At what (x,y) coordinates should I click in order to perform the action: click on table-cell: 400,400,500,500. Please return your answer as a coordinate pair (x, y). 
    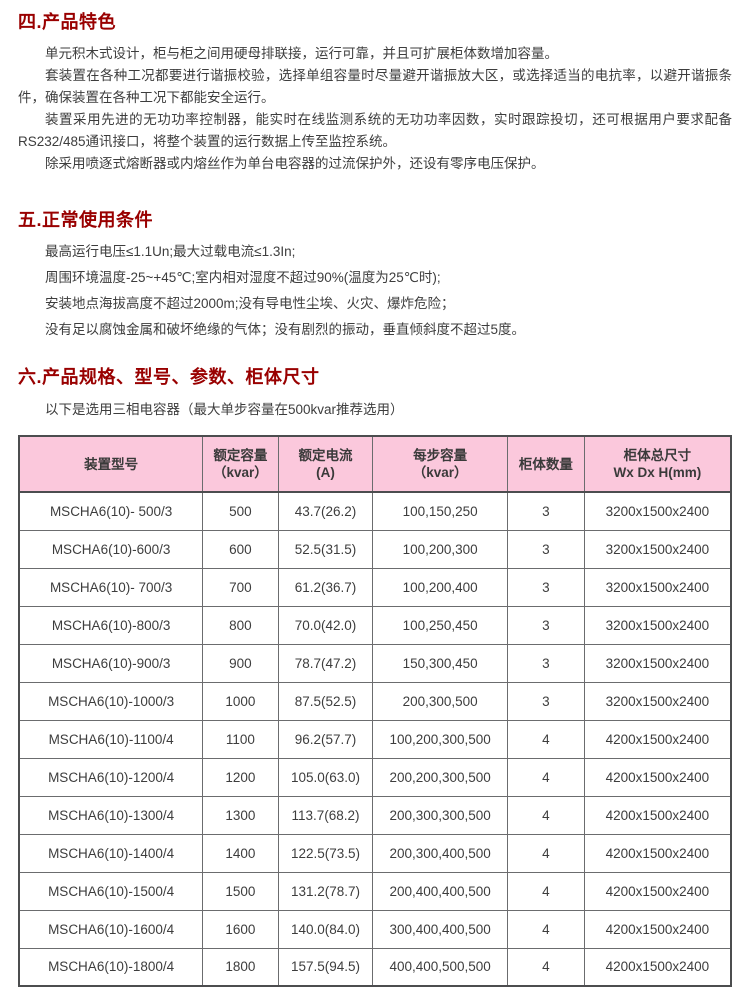
    Looking at the image, I should click on (440, 967).